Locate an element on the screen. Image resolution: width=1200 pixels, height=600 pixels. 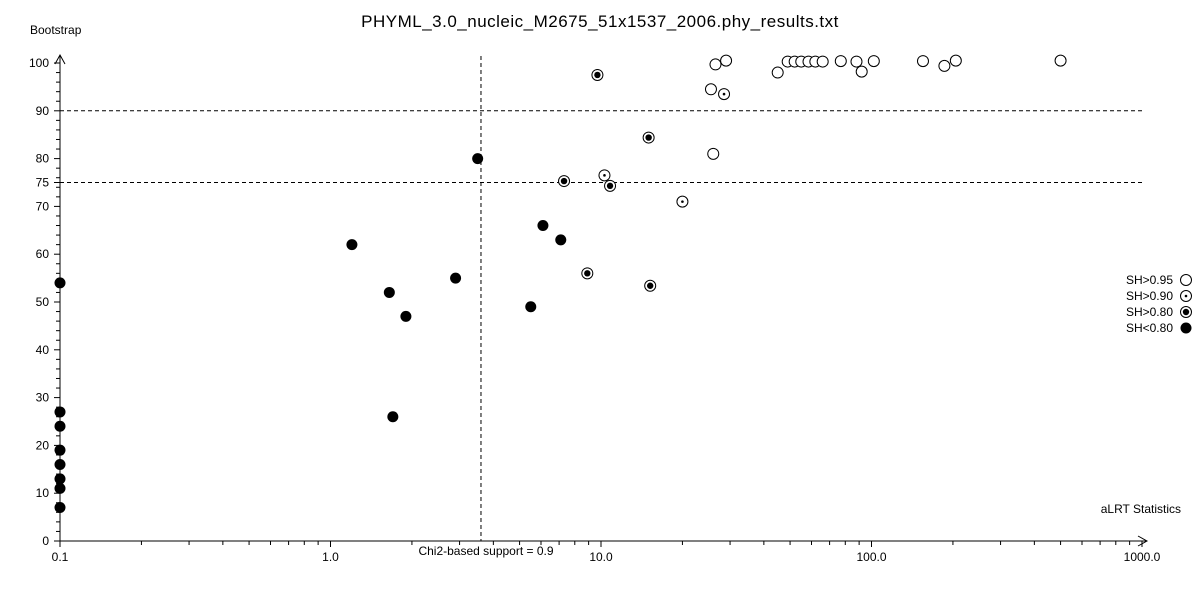
legend-marker-open-icon is located at coordinates (1186, 280).